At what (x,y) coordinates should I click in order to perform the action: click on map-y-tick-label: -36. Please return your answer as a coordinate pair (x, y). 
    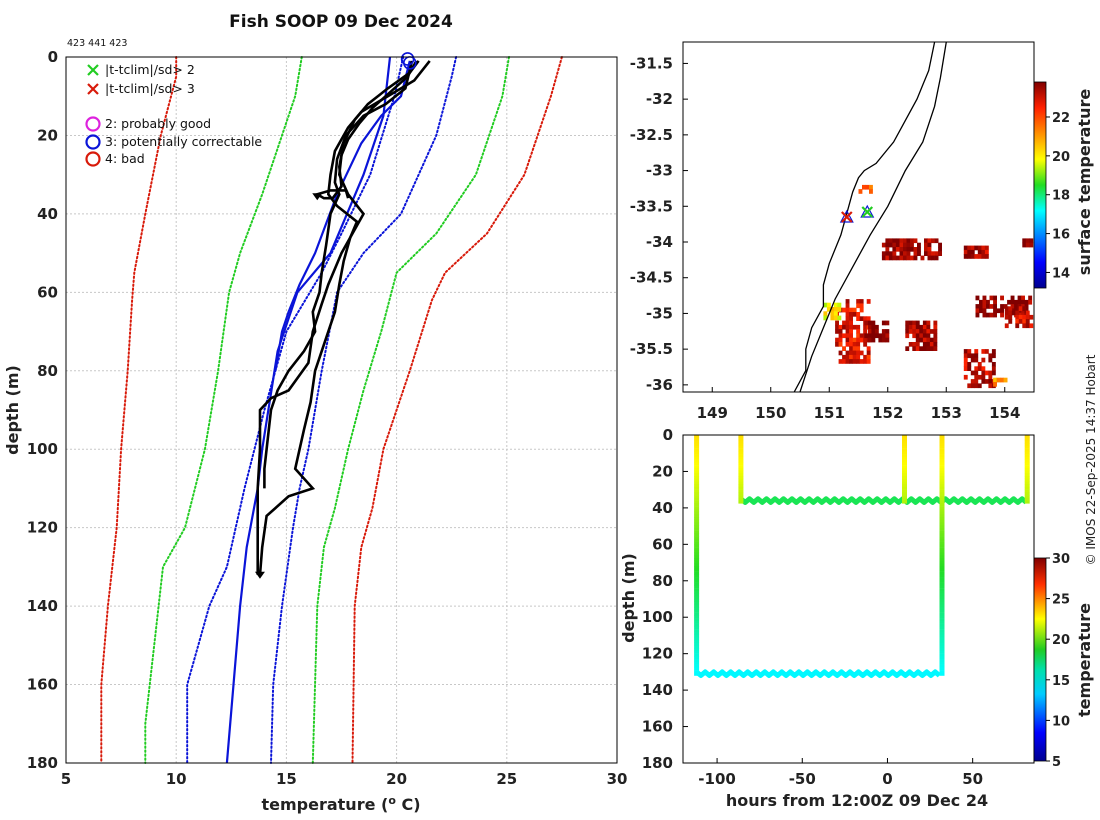
    Looking at the image, I should click on (659, 385).